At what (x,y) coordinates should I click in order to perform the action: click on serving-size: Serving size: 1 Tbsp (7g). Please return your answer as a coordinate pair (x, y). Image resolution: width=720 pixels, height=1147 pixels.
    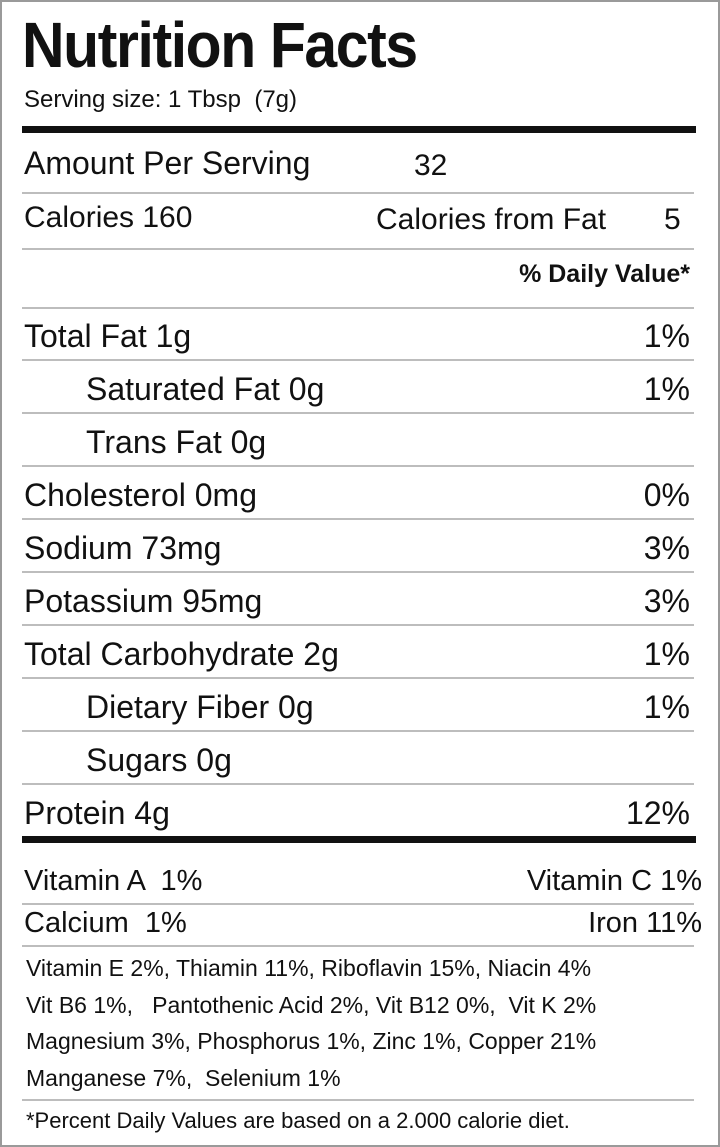
    Looking at the image, I should click on (161, 99).